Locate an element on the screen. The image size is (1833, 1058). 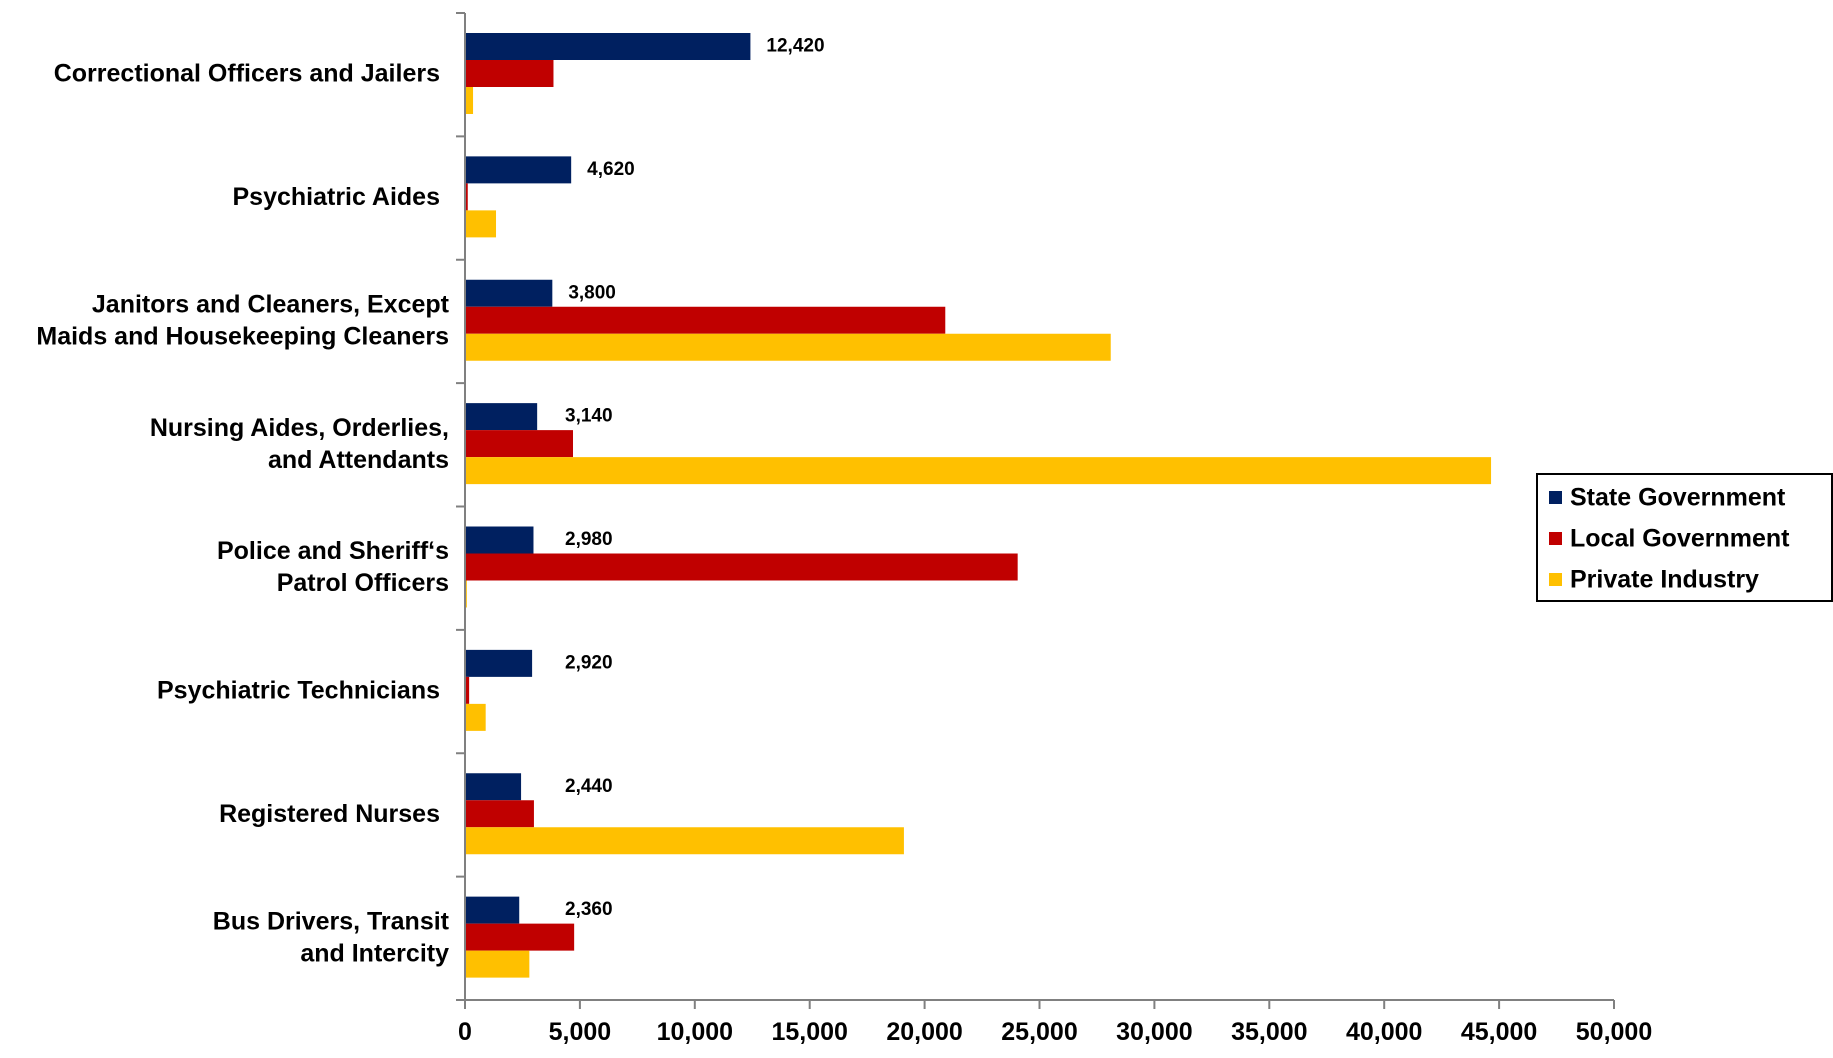
category-label-4: Police and Sheriff‘s Patrol Officers is located at coordinates (333, 567).